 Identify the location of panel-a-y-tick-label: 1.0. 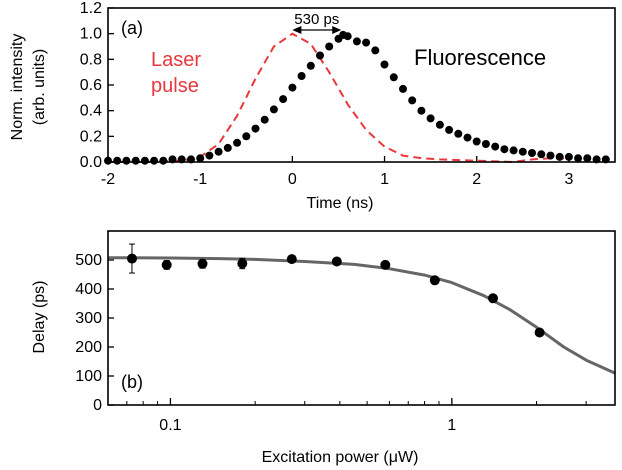
(91, 34).